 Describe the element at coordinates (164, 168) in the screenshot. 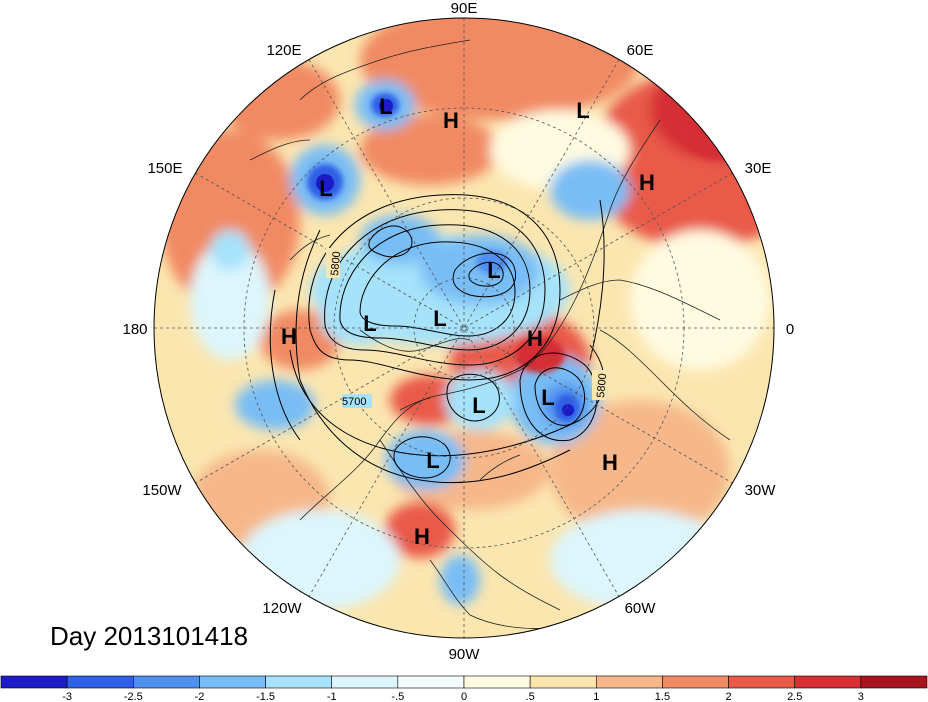

I see `longitude-label-150e: 150E` at that location.